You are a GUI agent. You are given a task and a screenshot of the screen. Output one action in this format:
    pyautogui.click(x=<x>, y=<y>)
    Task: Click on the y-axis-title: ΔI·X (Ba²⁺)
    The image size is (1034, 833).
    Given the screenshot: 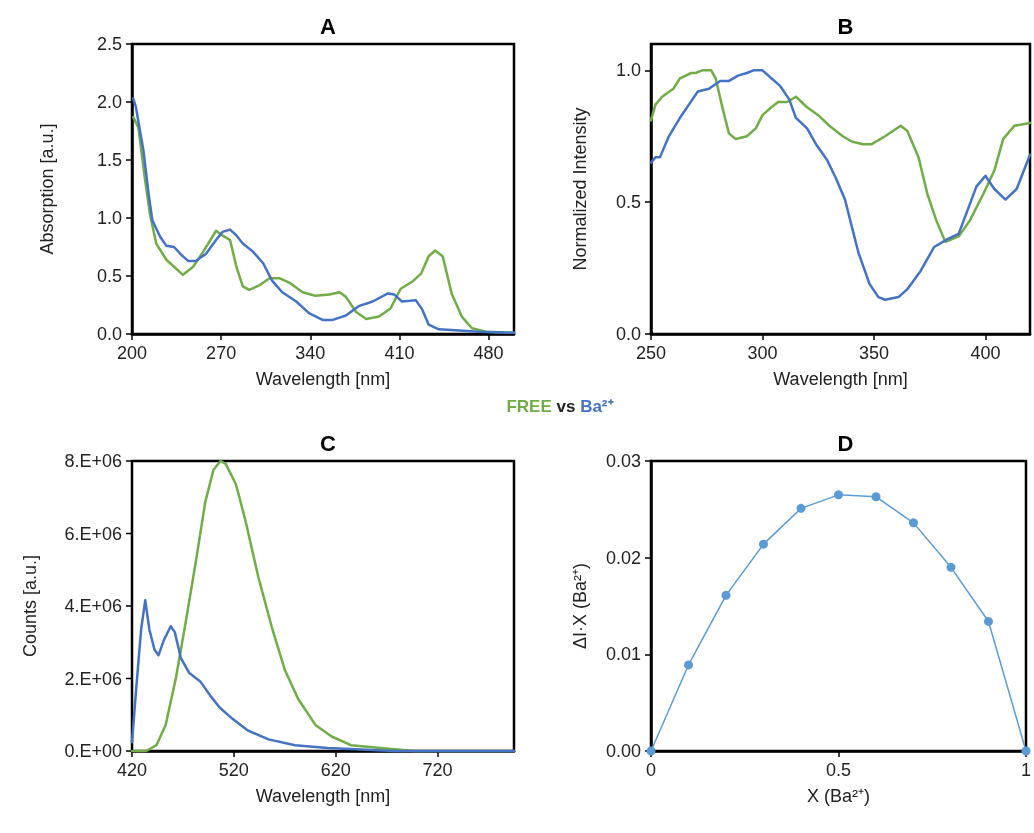 What is the action you would take?
    pyautogui.click(x=580, y=606)
    